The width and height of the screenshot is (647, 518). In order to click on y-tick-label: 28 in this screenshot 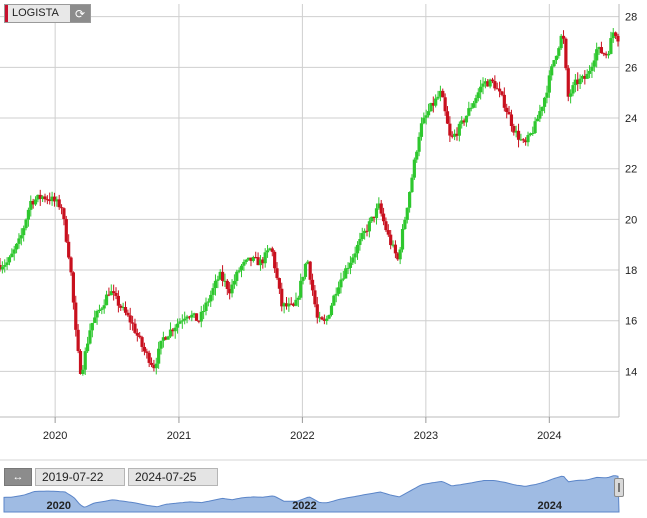, I will do `click(631, 18)`.